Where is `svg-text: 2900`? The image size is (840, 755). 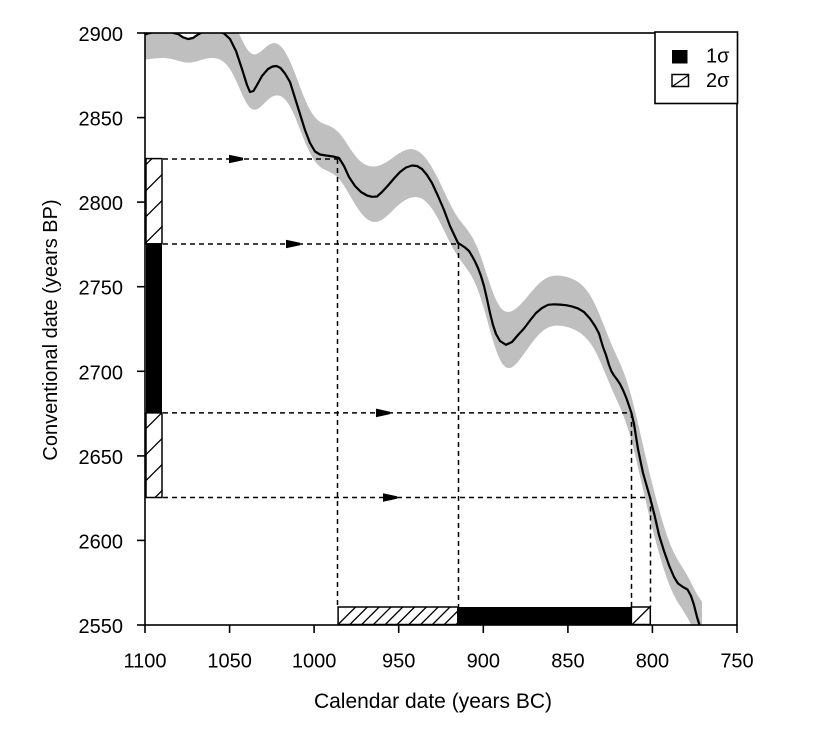
svg-text: 2900 is located at coordinates (101, 35).